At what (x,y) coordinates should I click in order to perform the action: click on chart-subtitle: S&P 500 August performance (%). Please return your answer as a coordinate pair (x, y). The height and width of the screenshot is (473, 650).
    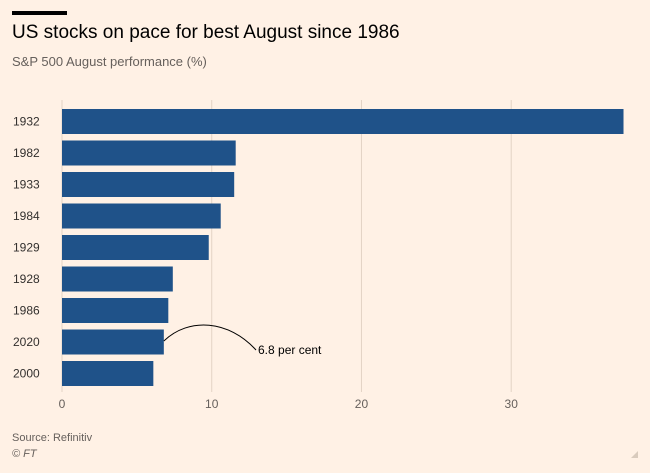
    Looking at the image, I should click on (109, 61).